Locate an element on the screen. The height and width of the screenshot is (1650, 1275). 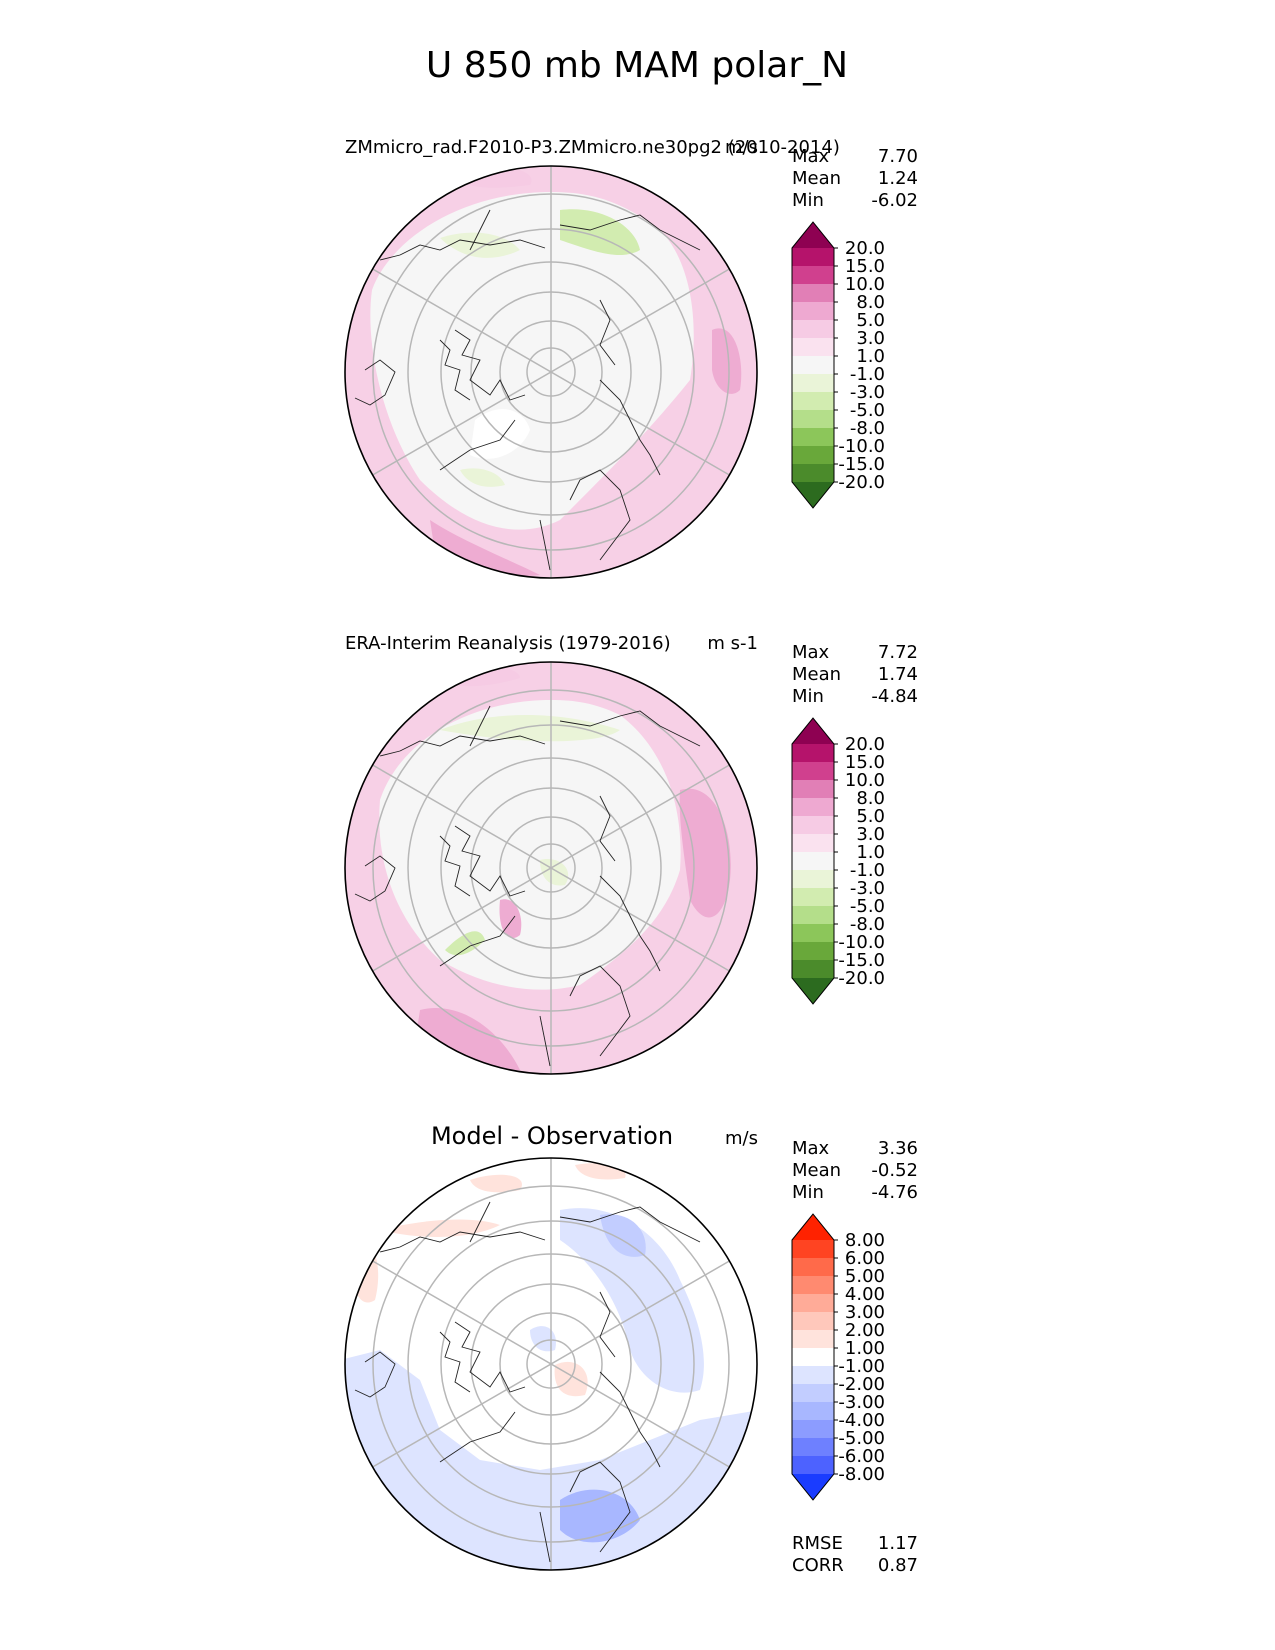
colorbar-tick-label: 8.0 is located at coordinates (870, 302).